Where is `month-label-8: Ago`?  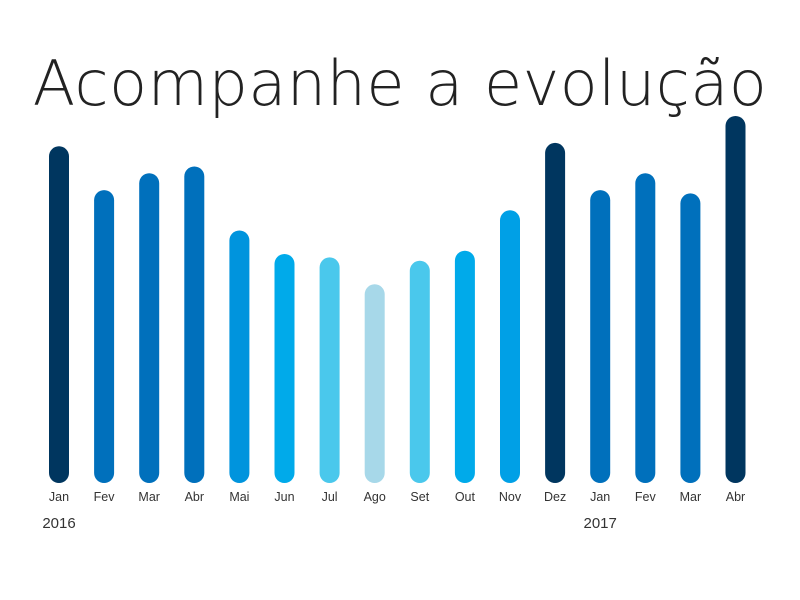 month-label-8: Ago is located at coordinates (375, 497).